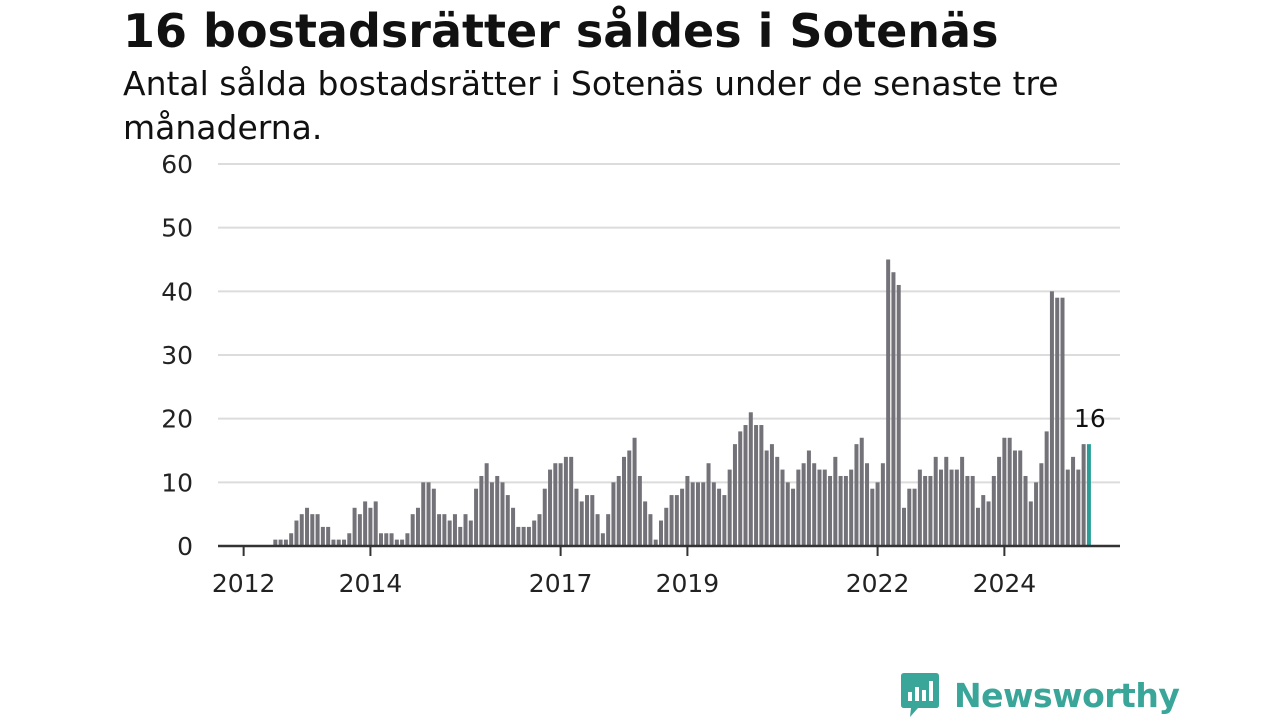 This screenshot has height=720, width=1280. I want to click on y-tick-label: 60, so click(177, 164).